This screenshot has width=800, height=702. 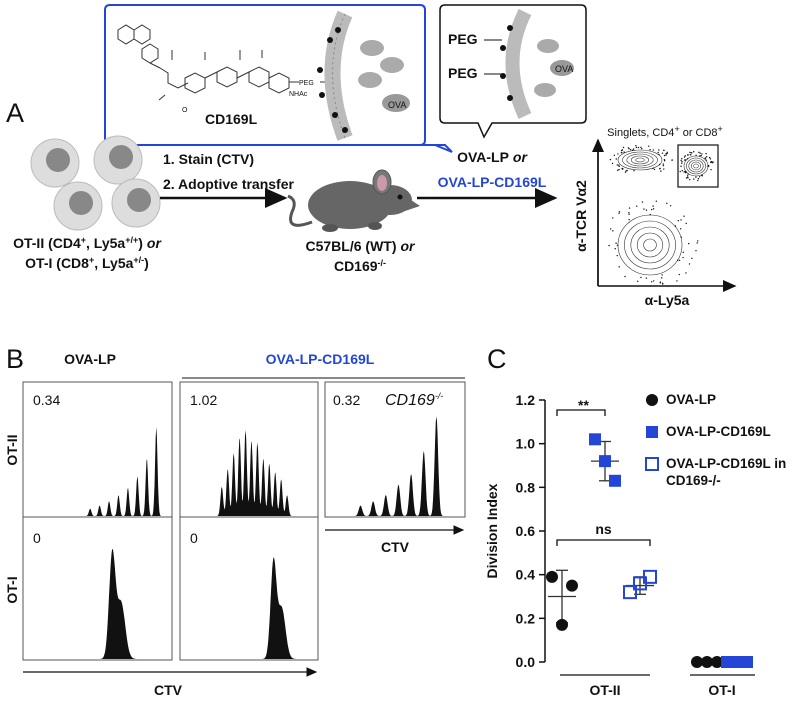 What do you see at coordinates (298, 94) in the screenshot?
I see `chem-nhac: NHAc` at bounding box center [298, 94].